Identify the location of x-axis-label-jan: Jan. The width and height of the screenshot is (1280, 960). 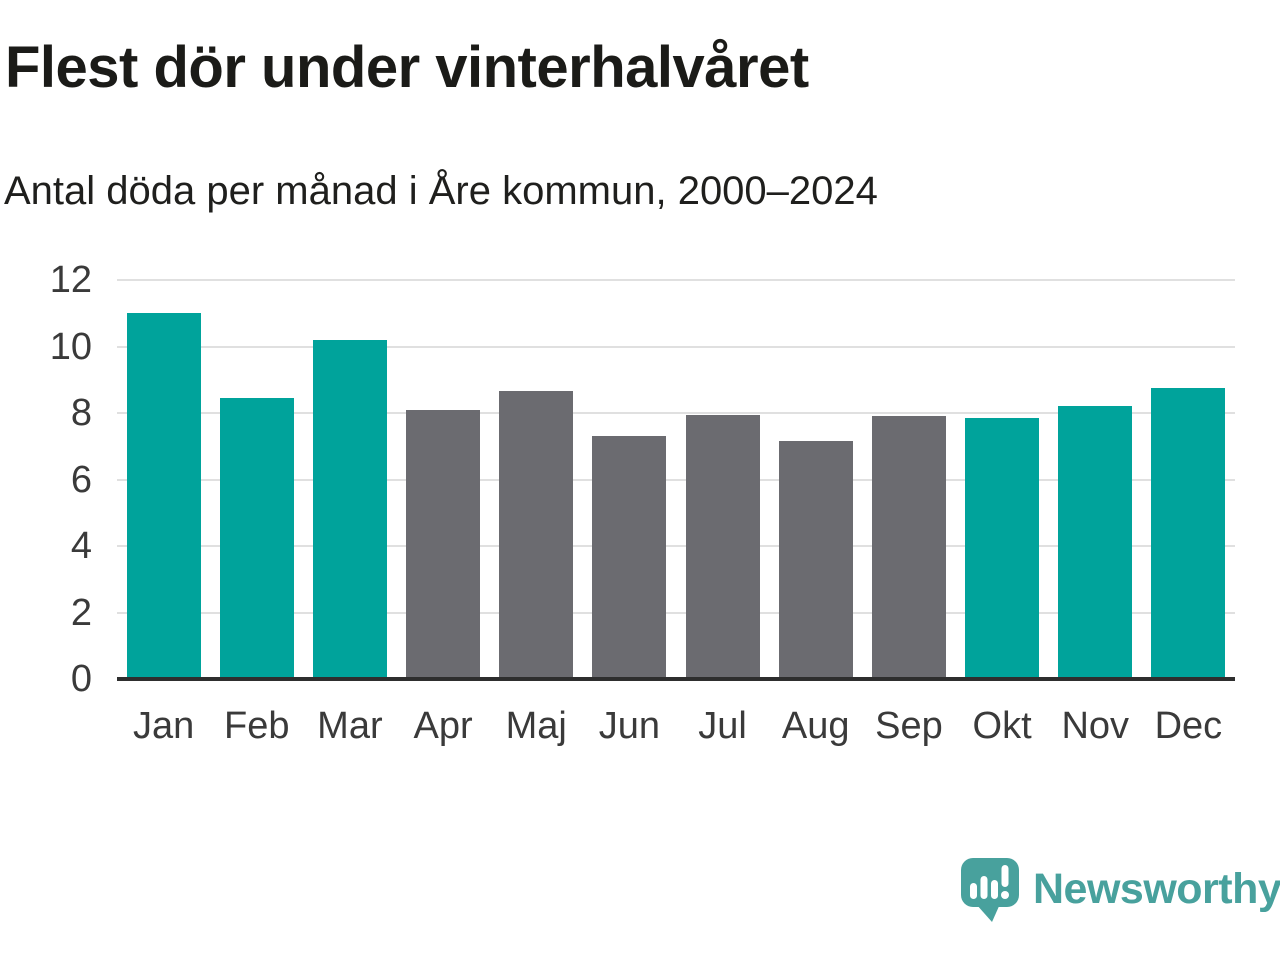
(163, 726).